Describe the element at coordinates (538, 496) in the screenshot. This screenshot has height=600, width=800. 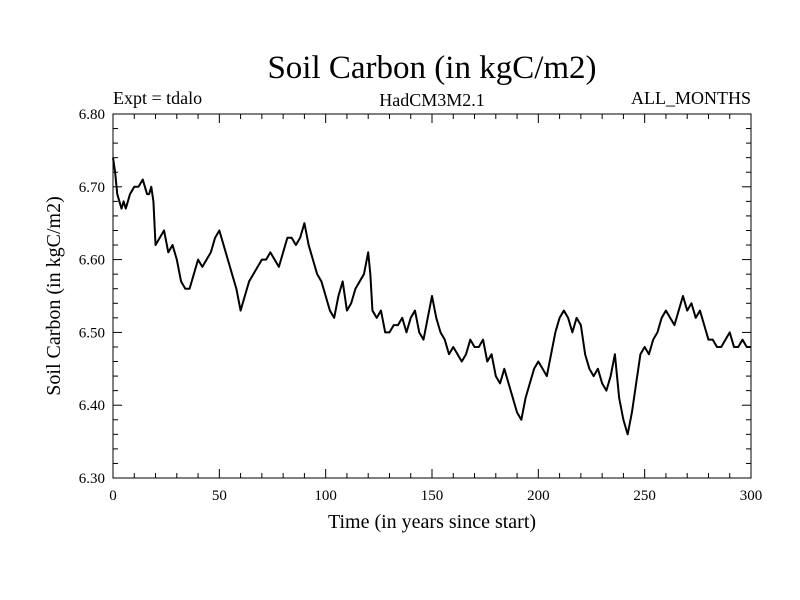
I see `x-tick-label: 200` at that location.